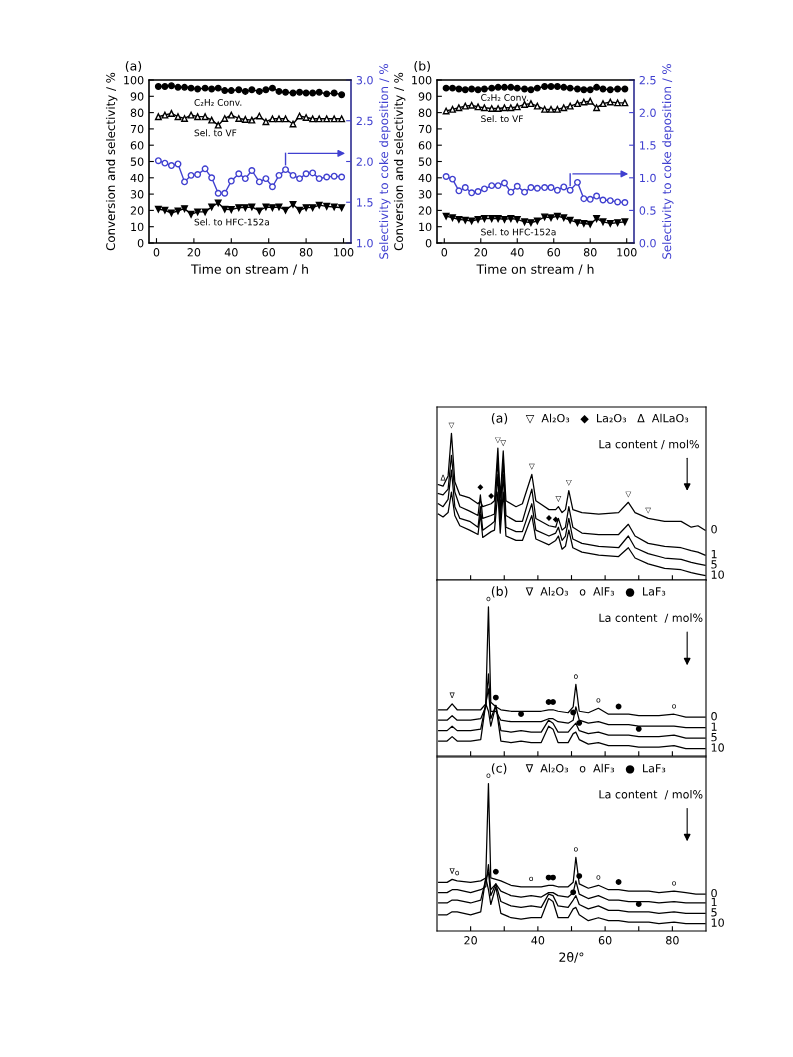 This screenshot has width=793, height=1057. What do you see at coordinates (364, 80) in the screenshot?
I see `y2-tick-label: 3.0` at bounding box center [364, 80].